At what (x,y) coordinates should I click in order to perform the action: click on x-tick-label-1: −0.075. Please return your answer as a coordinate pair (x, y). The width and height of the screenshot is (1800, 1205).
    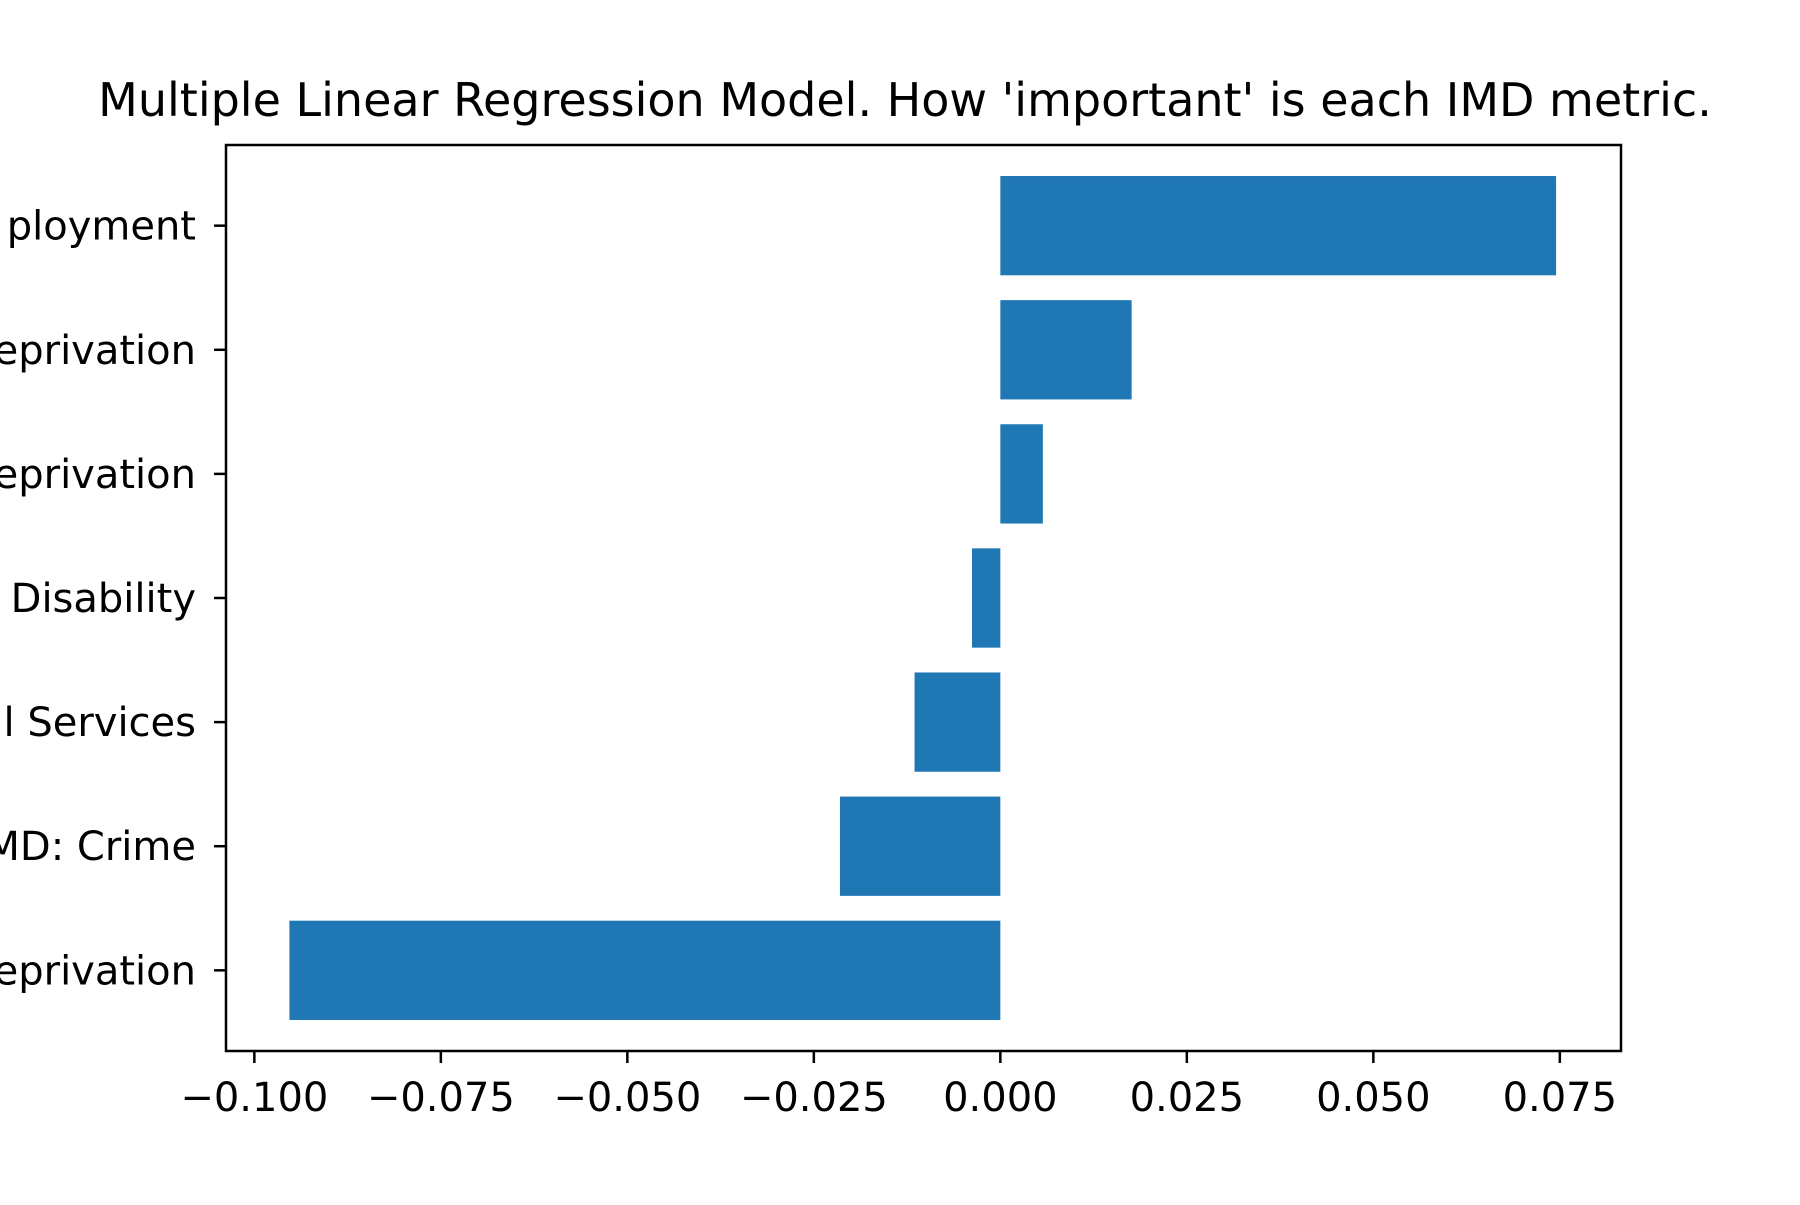
    Looking at the image, I should click on (441, 1098).